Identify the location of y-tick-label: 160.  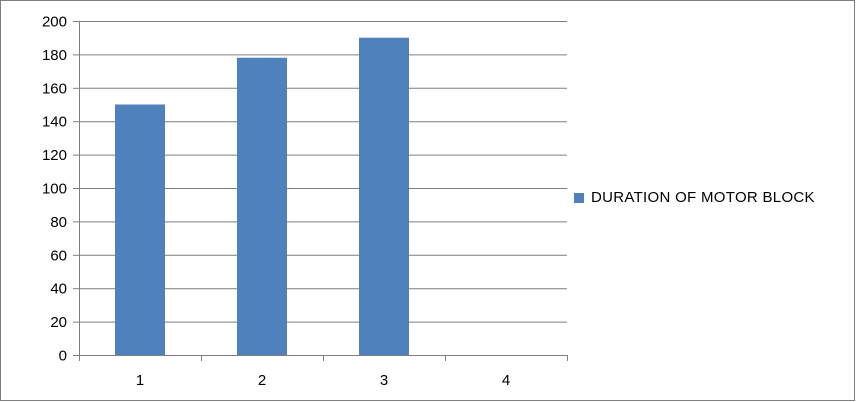
(54, 88).